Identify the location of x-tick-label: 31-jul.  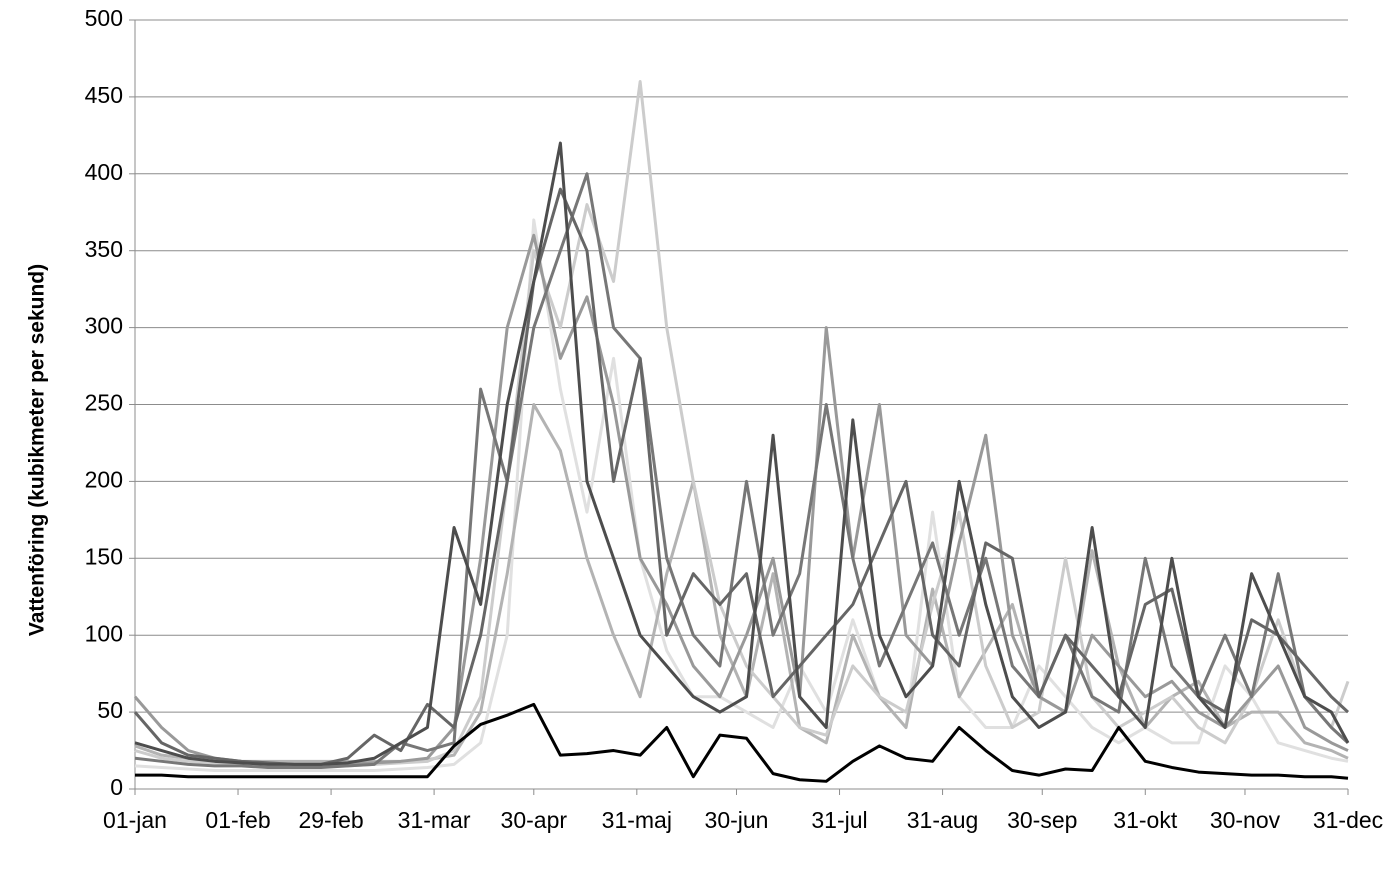
(839, 820).